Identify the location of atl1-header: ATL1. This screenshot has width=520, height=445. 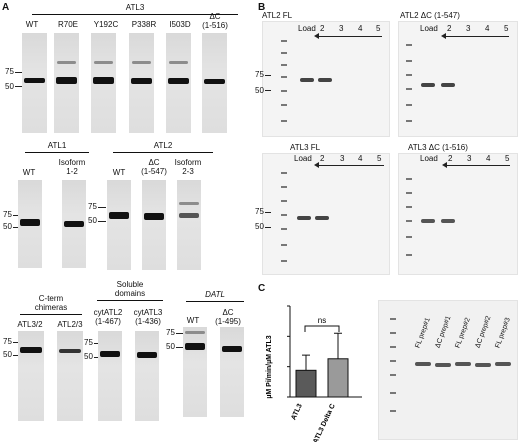
(57, 145).